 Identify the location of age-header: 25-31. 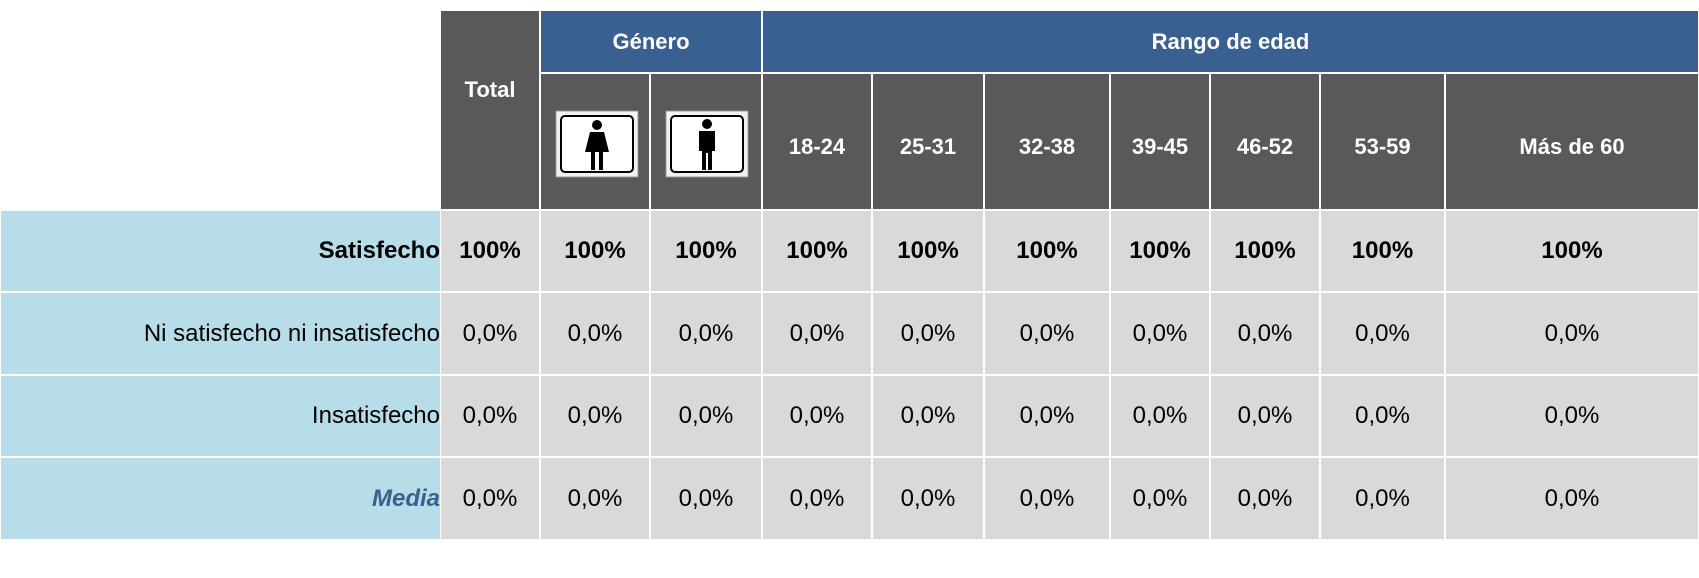
(928, 141).